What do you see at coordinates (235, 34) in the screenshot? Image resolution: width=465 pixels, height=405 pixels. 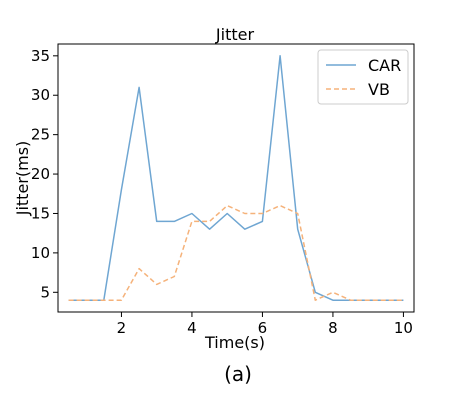 I see `chart-title: Jitter` at bounding box center [235, 34].